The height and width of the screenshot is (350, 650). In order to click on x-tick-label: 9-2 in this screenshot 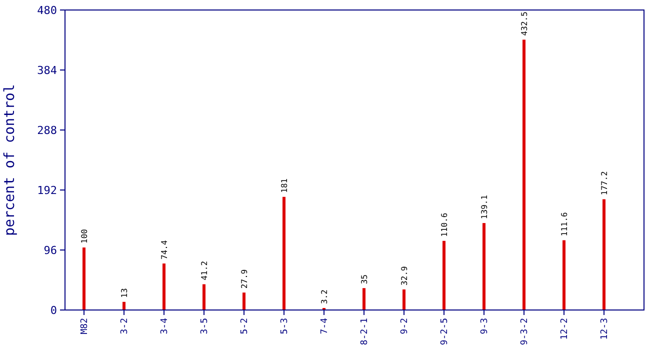, I will do `click(405, 326)`.